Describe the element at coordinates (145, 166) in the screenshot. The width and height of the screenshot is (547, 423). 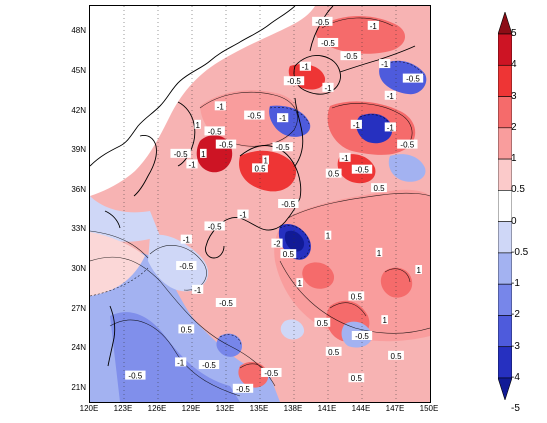
I see `coast-korea-west` at that location.